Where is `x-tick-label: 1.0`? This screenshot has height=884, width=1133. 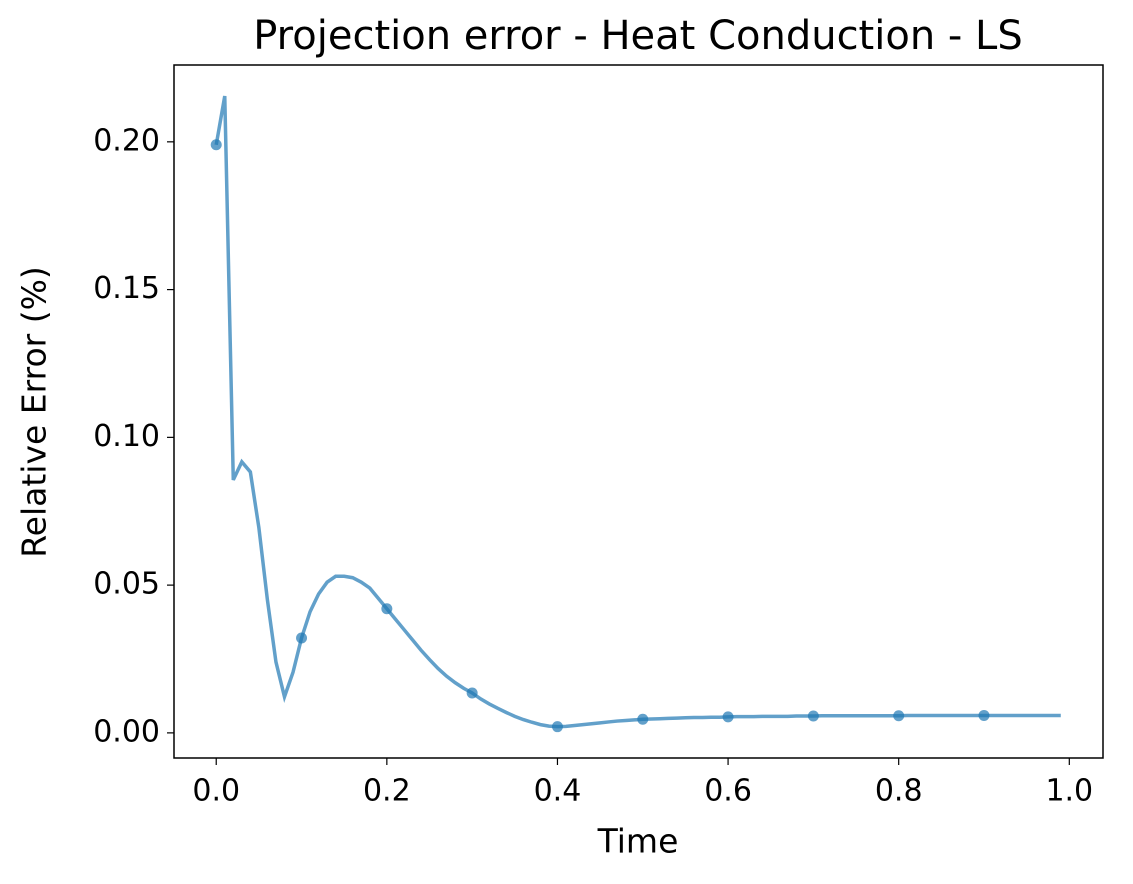
x-tick-label: 1.0 is located at coordinates (1069, 791).